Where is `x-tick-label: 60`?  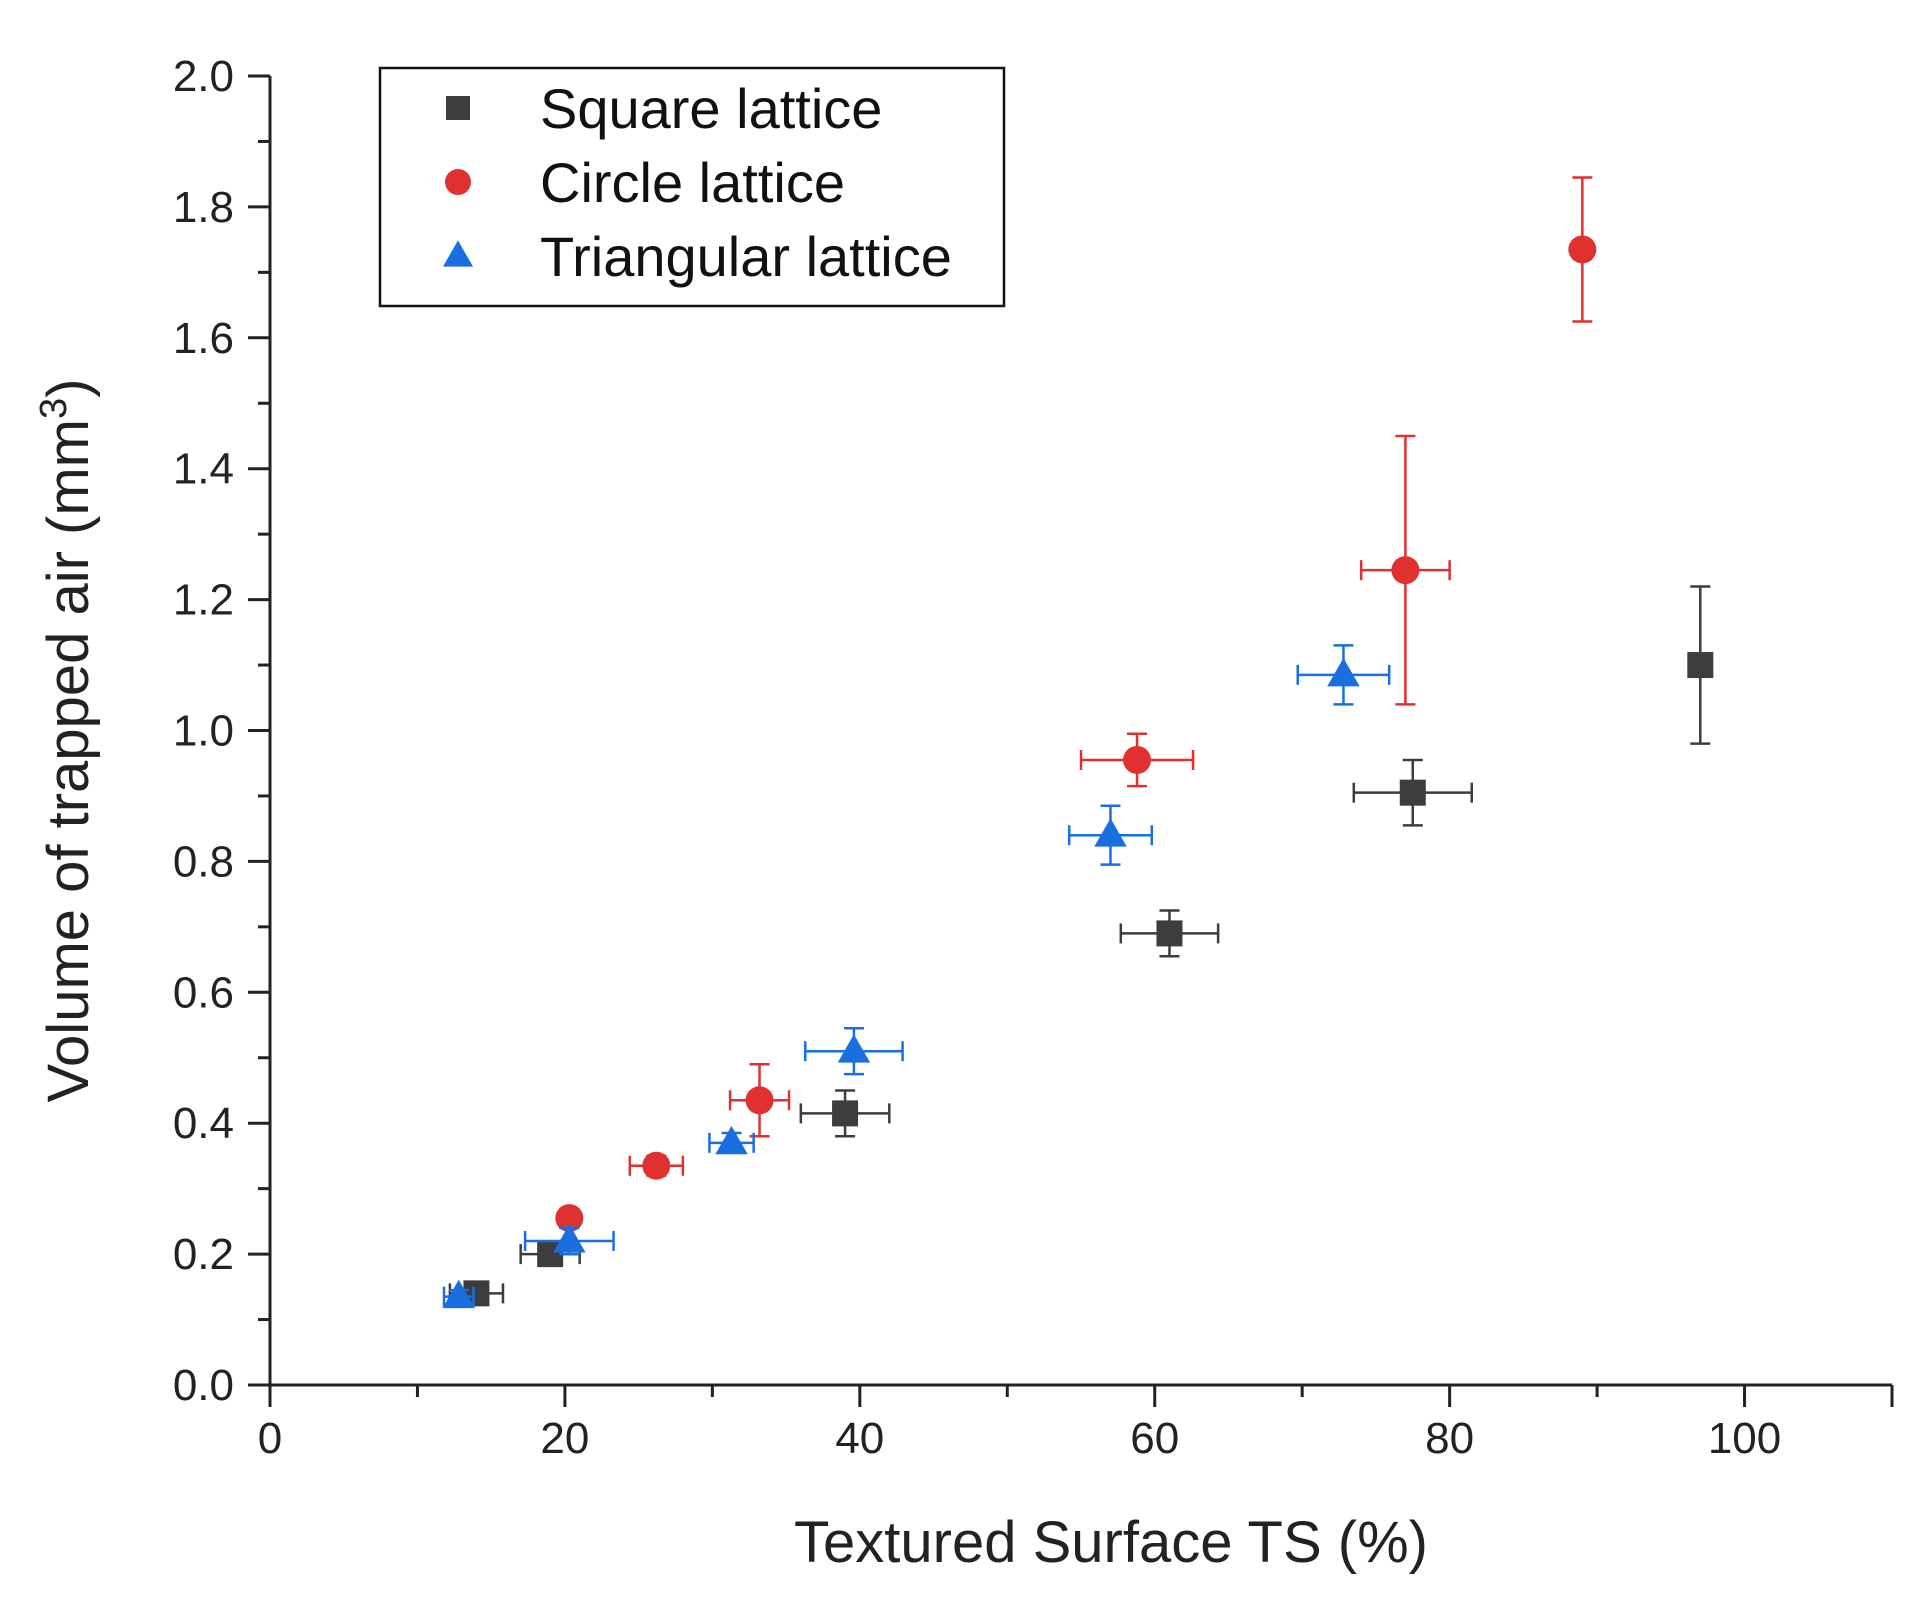
x-tick-label: 60 is located at coordinates (1154, 1438).